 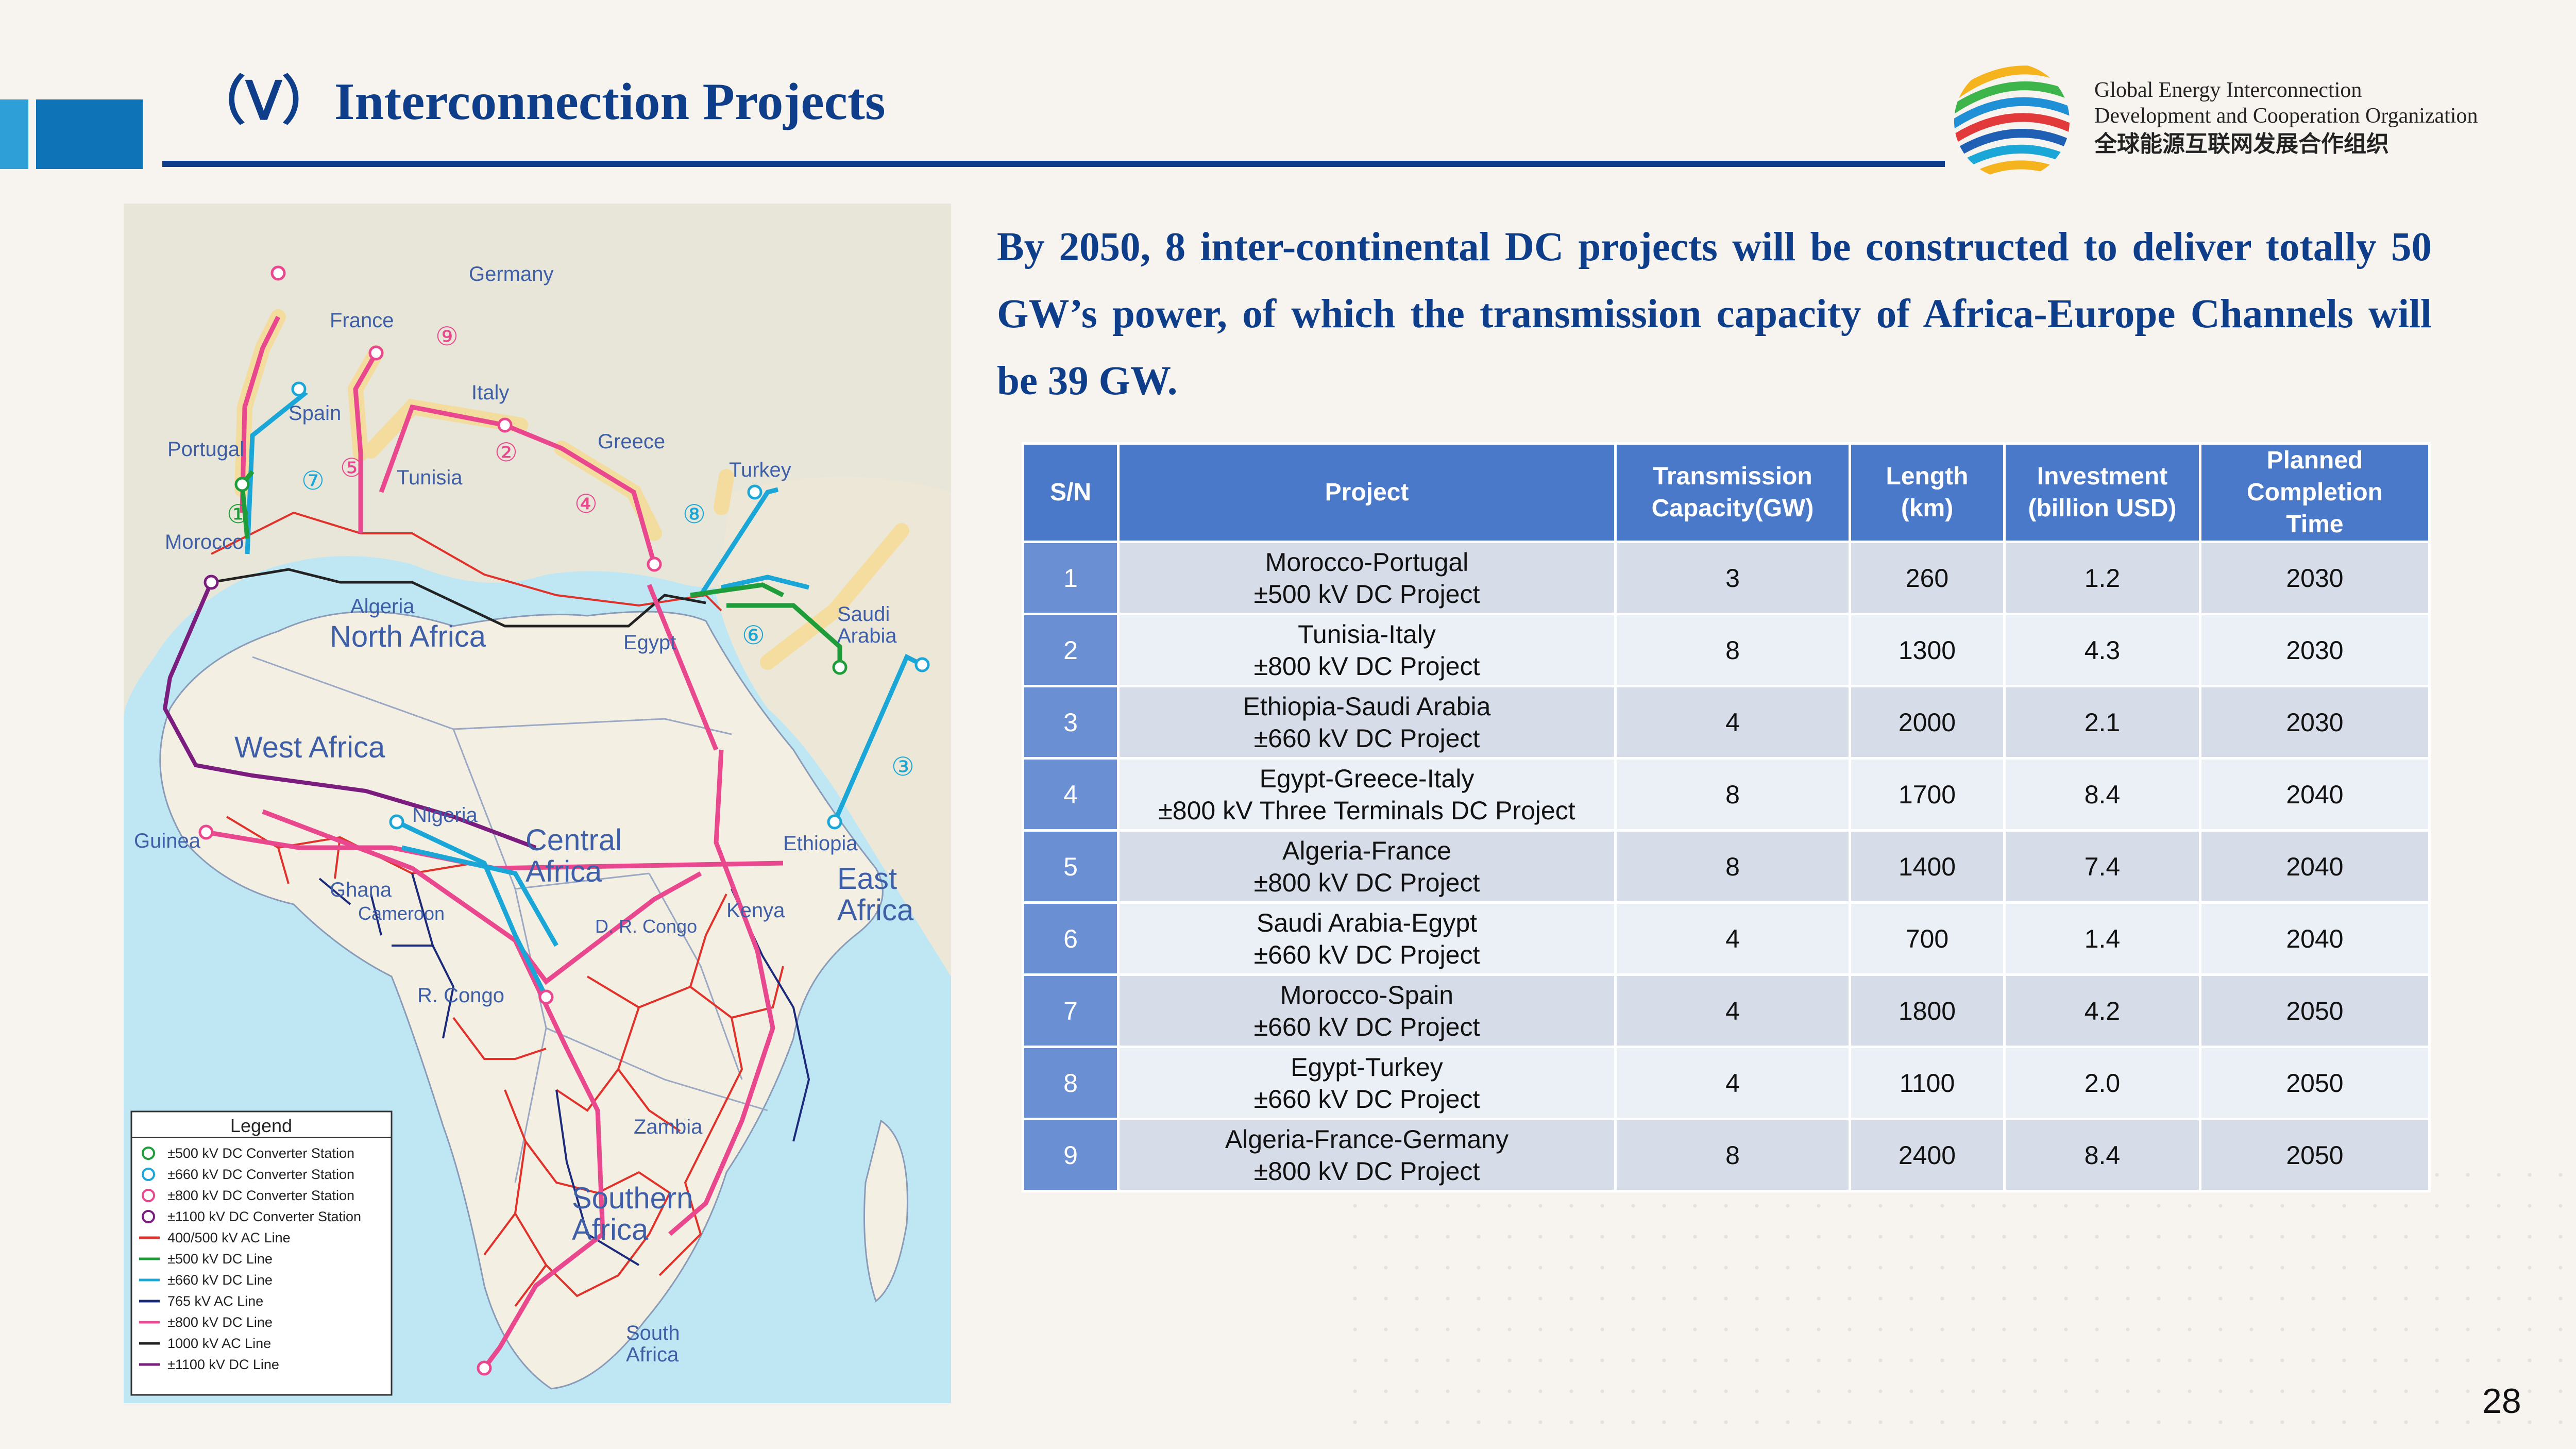 I want to click on cell-project: Algeria-France-Germany ±800 kV DC Project, so click(x=1367, y=1155).